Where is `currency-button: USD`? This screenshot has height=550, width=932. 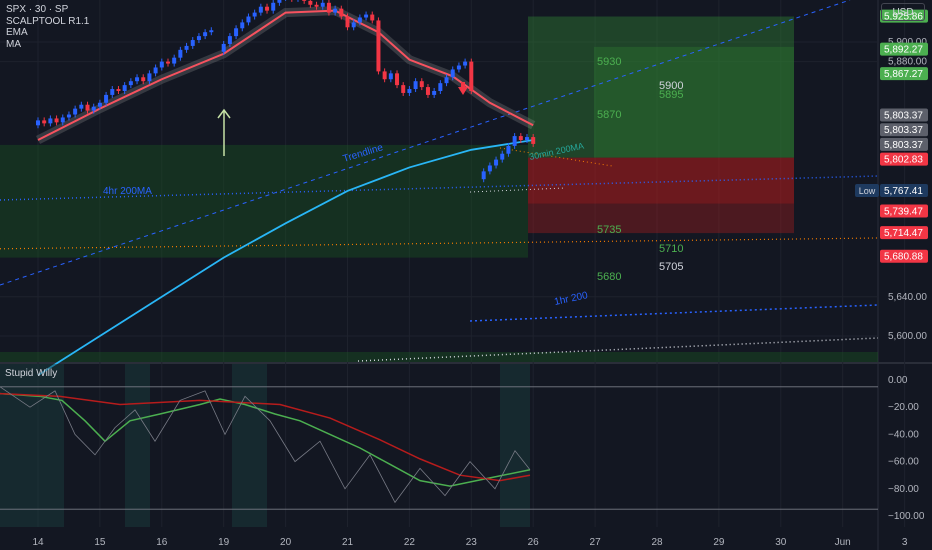
currency-button: USD is located at coordinates (903, 12).